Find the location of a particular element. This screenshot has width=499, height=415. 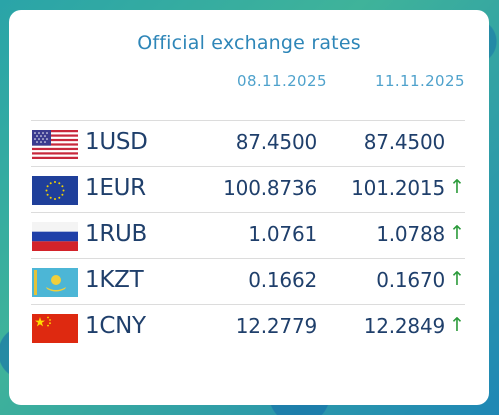

us-flag-icon is located at coordinates (55, 144).